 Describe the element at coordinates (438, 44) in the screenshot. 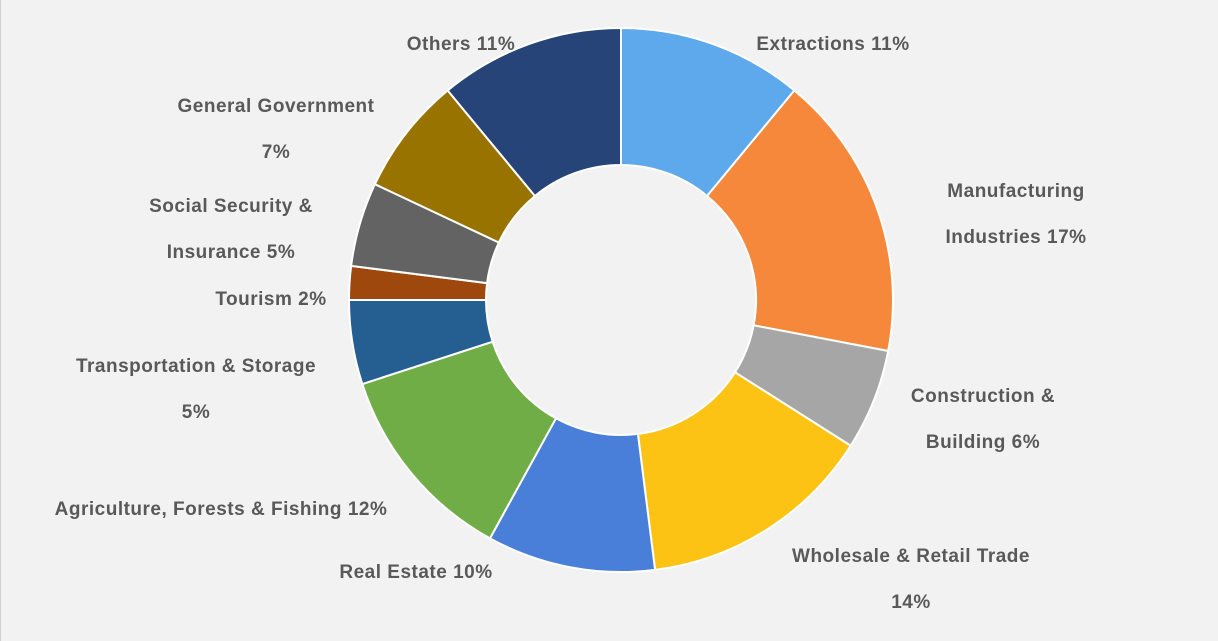

I see `category-label: Others` at that location.